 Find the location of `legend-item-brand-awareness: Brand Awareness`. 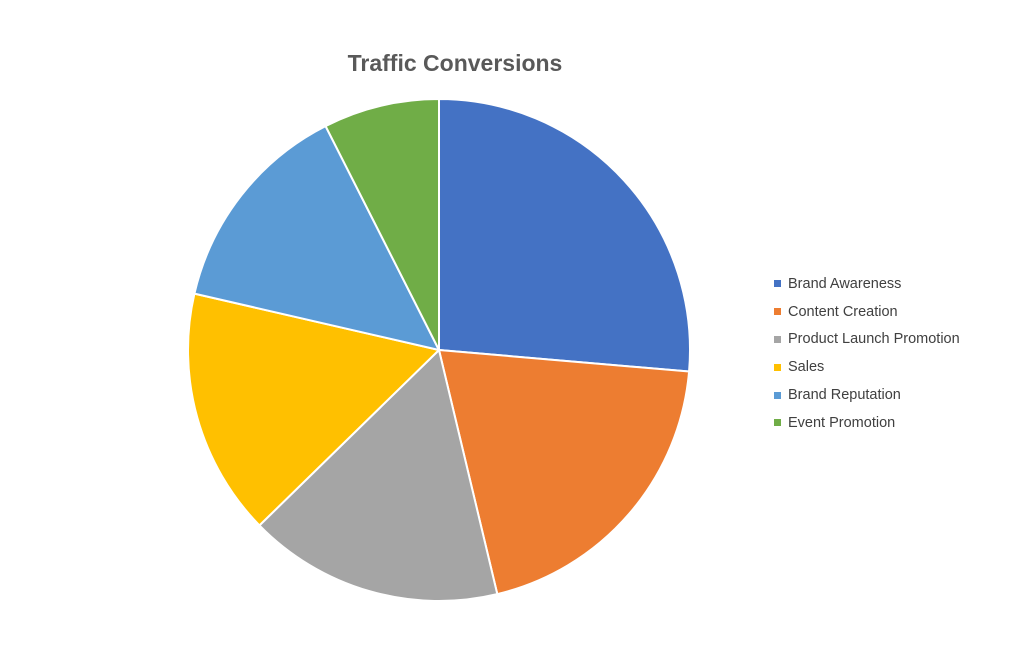

legend-item-brand-awareness: Brand Awareness is located at coordinates (894, 284).